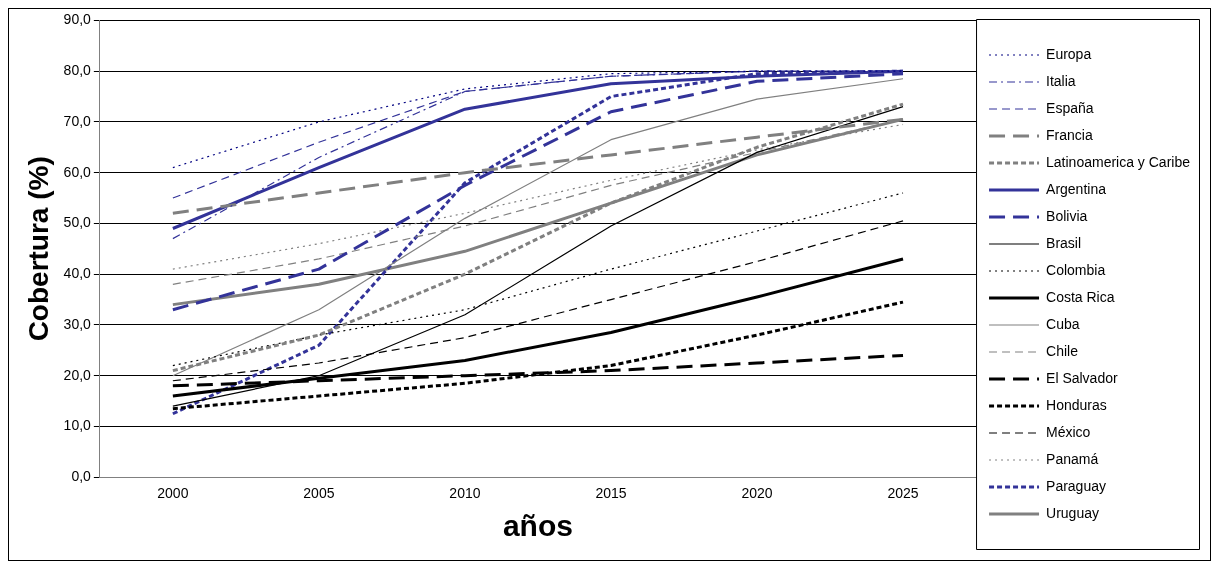 The width and height of the screenshot is (1219, 569). What do you see at coordinates (1118, 161) in the screenshot?
I see `legend-label: Latinoamerica y Caribe` at bounding box center [1118, 161].